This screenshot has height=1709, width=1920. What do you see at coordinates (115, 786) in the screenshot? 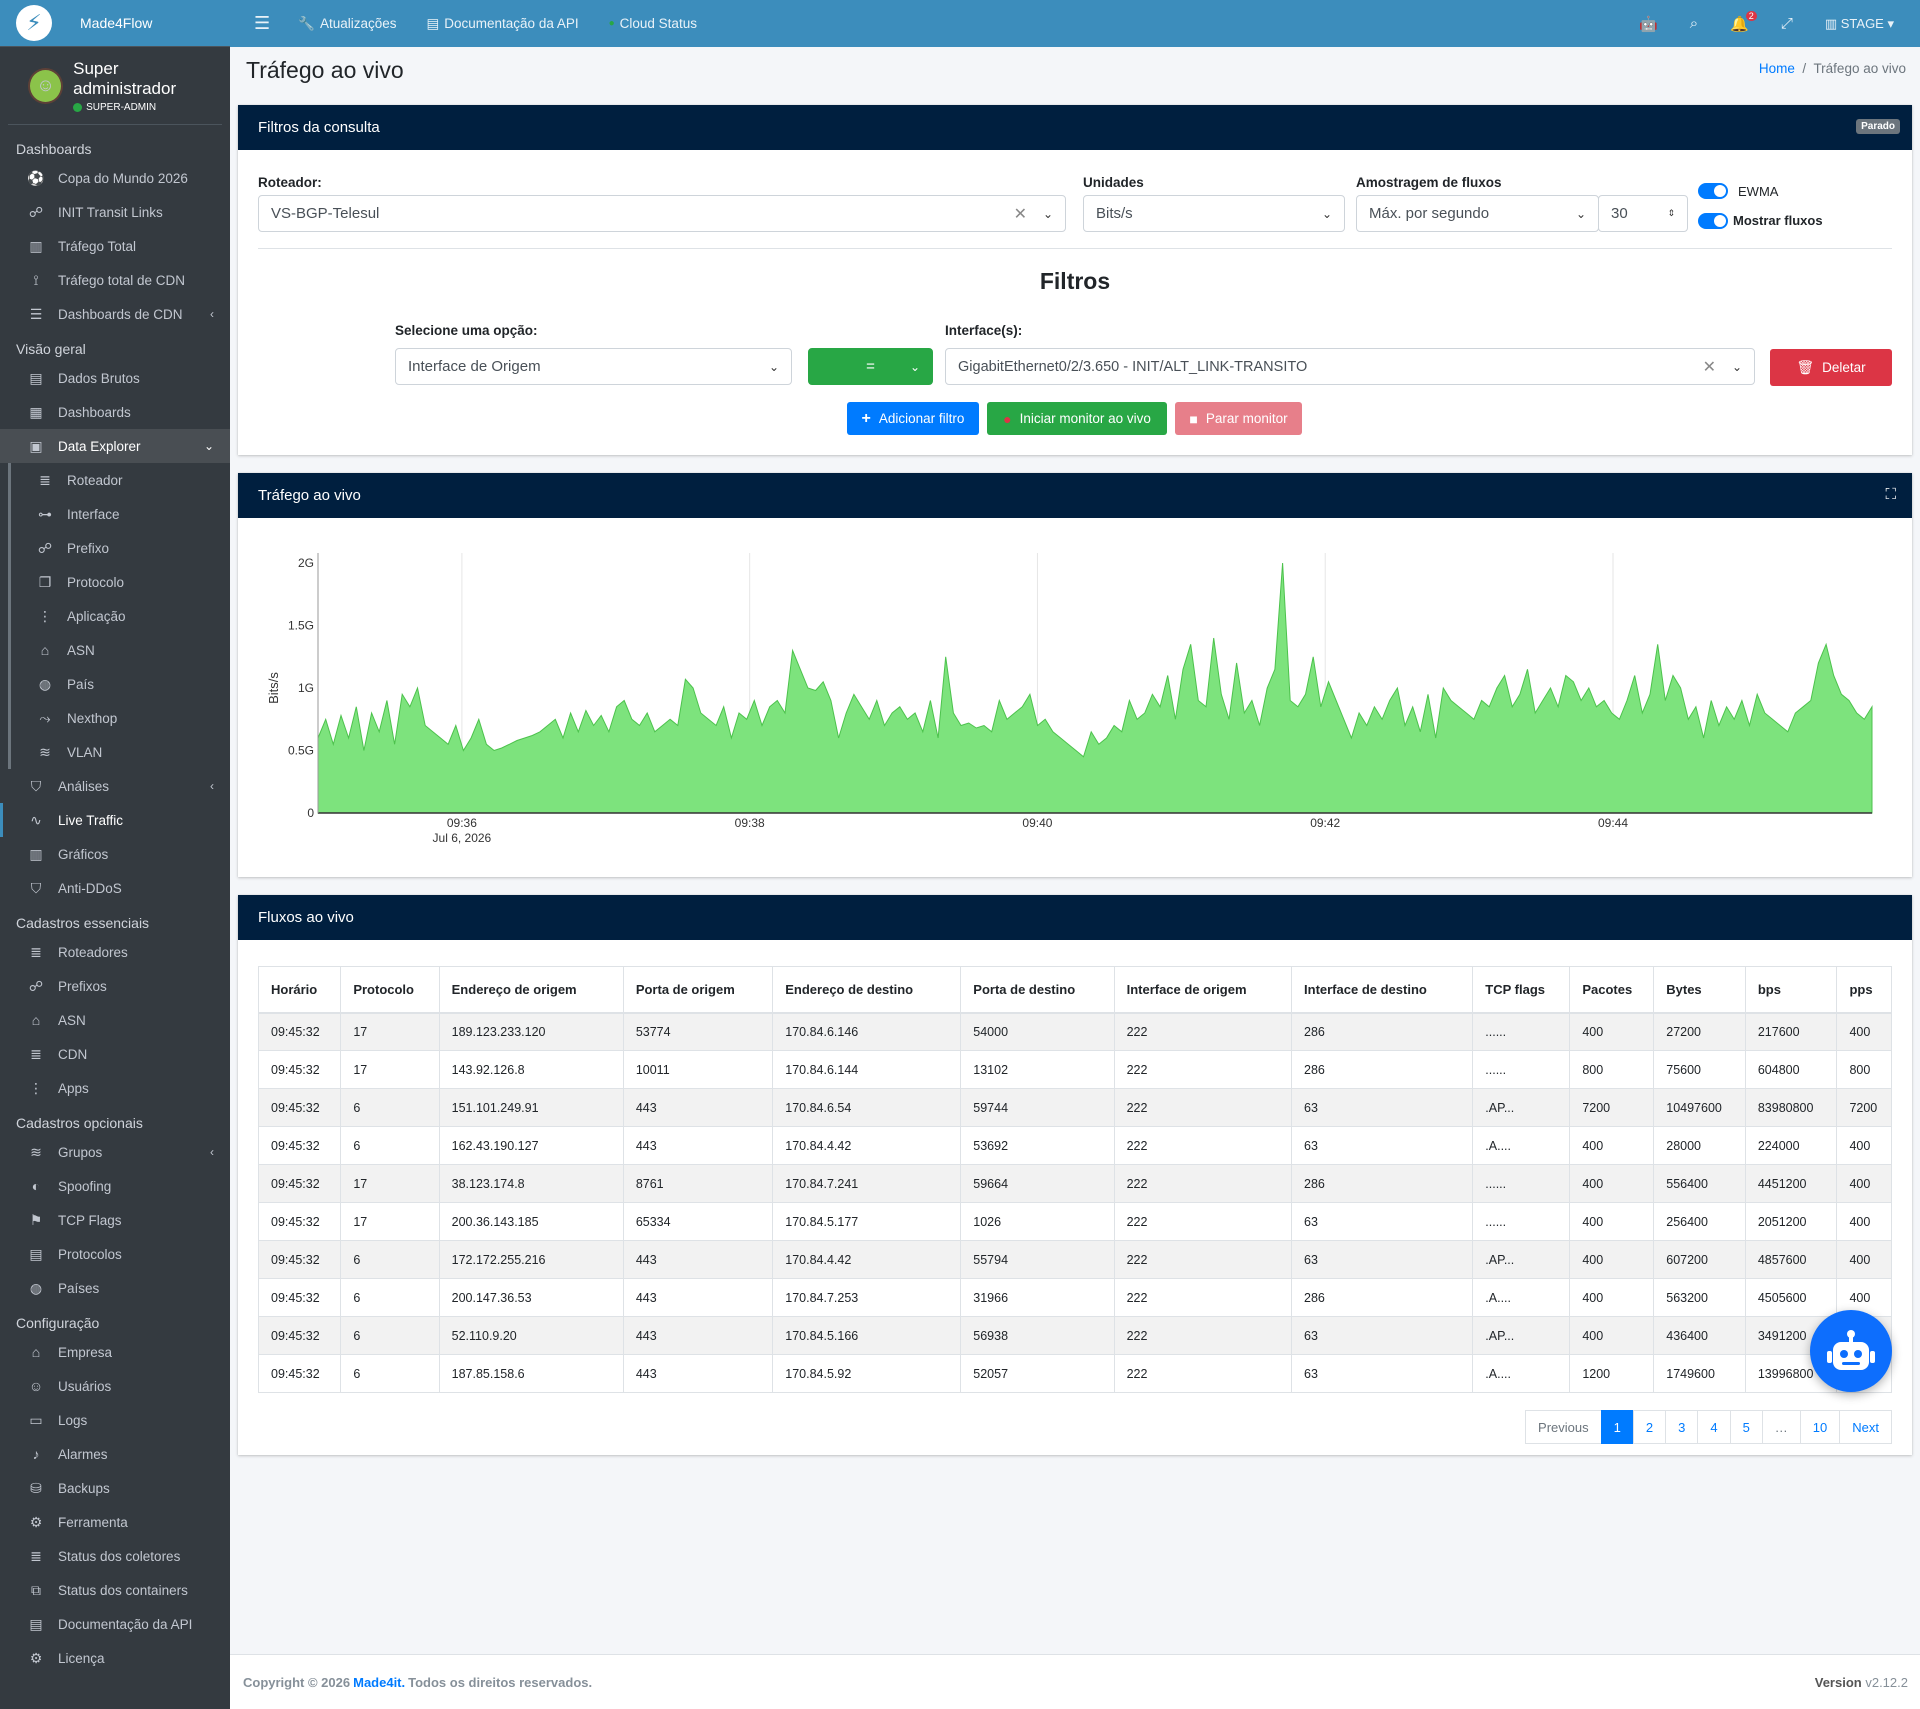
I see `sidebar-item-an-lises: ⛉ Análises ‹` at bounding box center [115, 786].